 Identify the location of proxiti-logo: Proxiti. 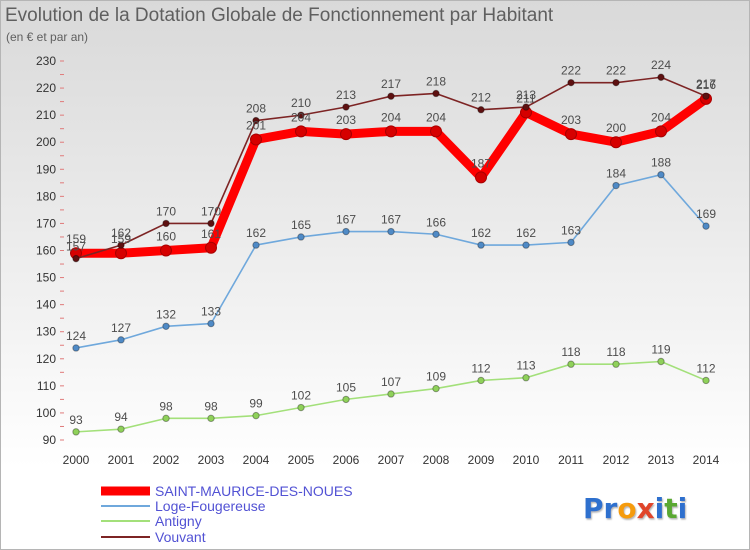
(635, 508).